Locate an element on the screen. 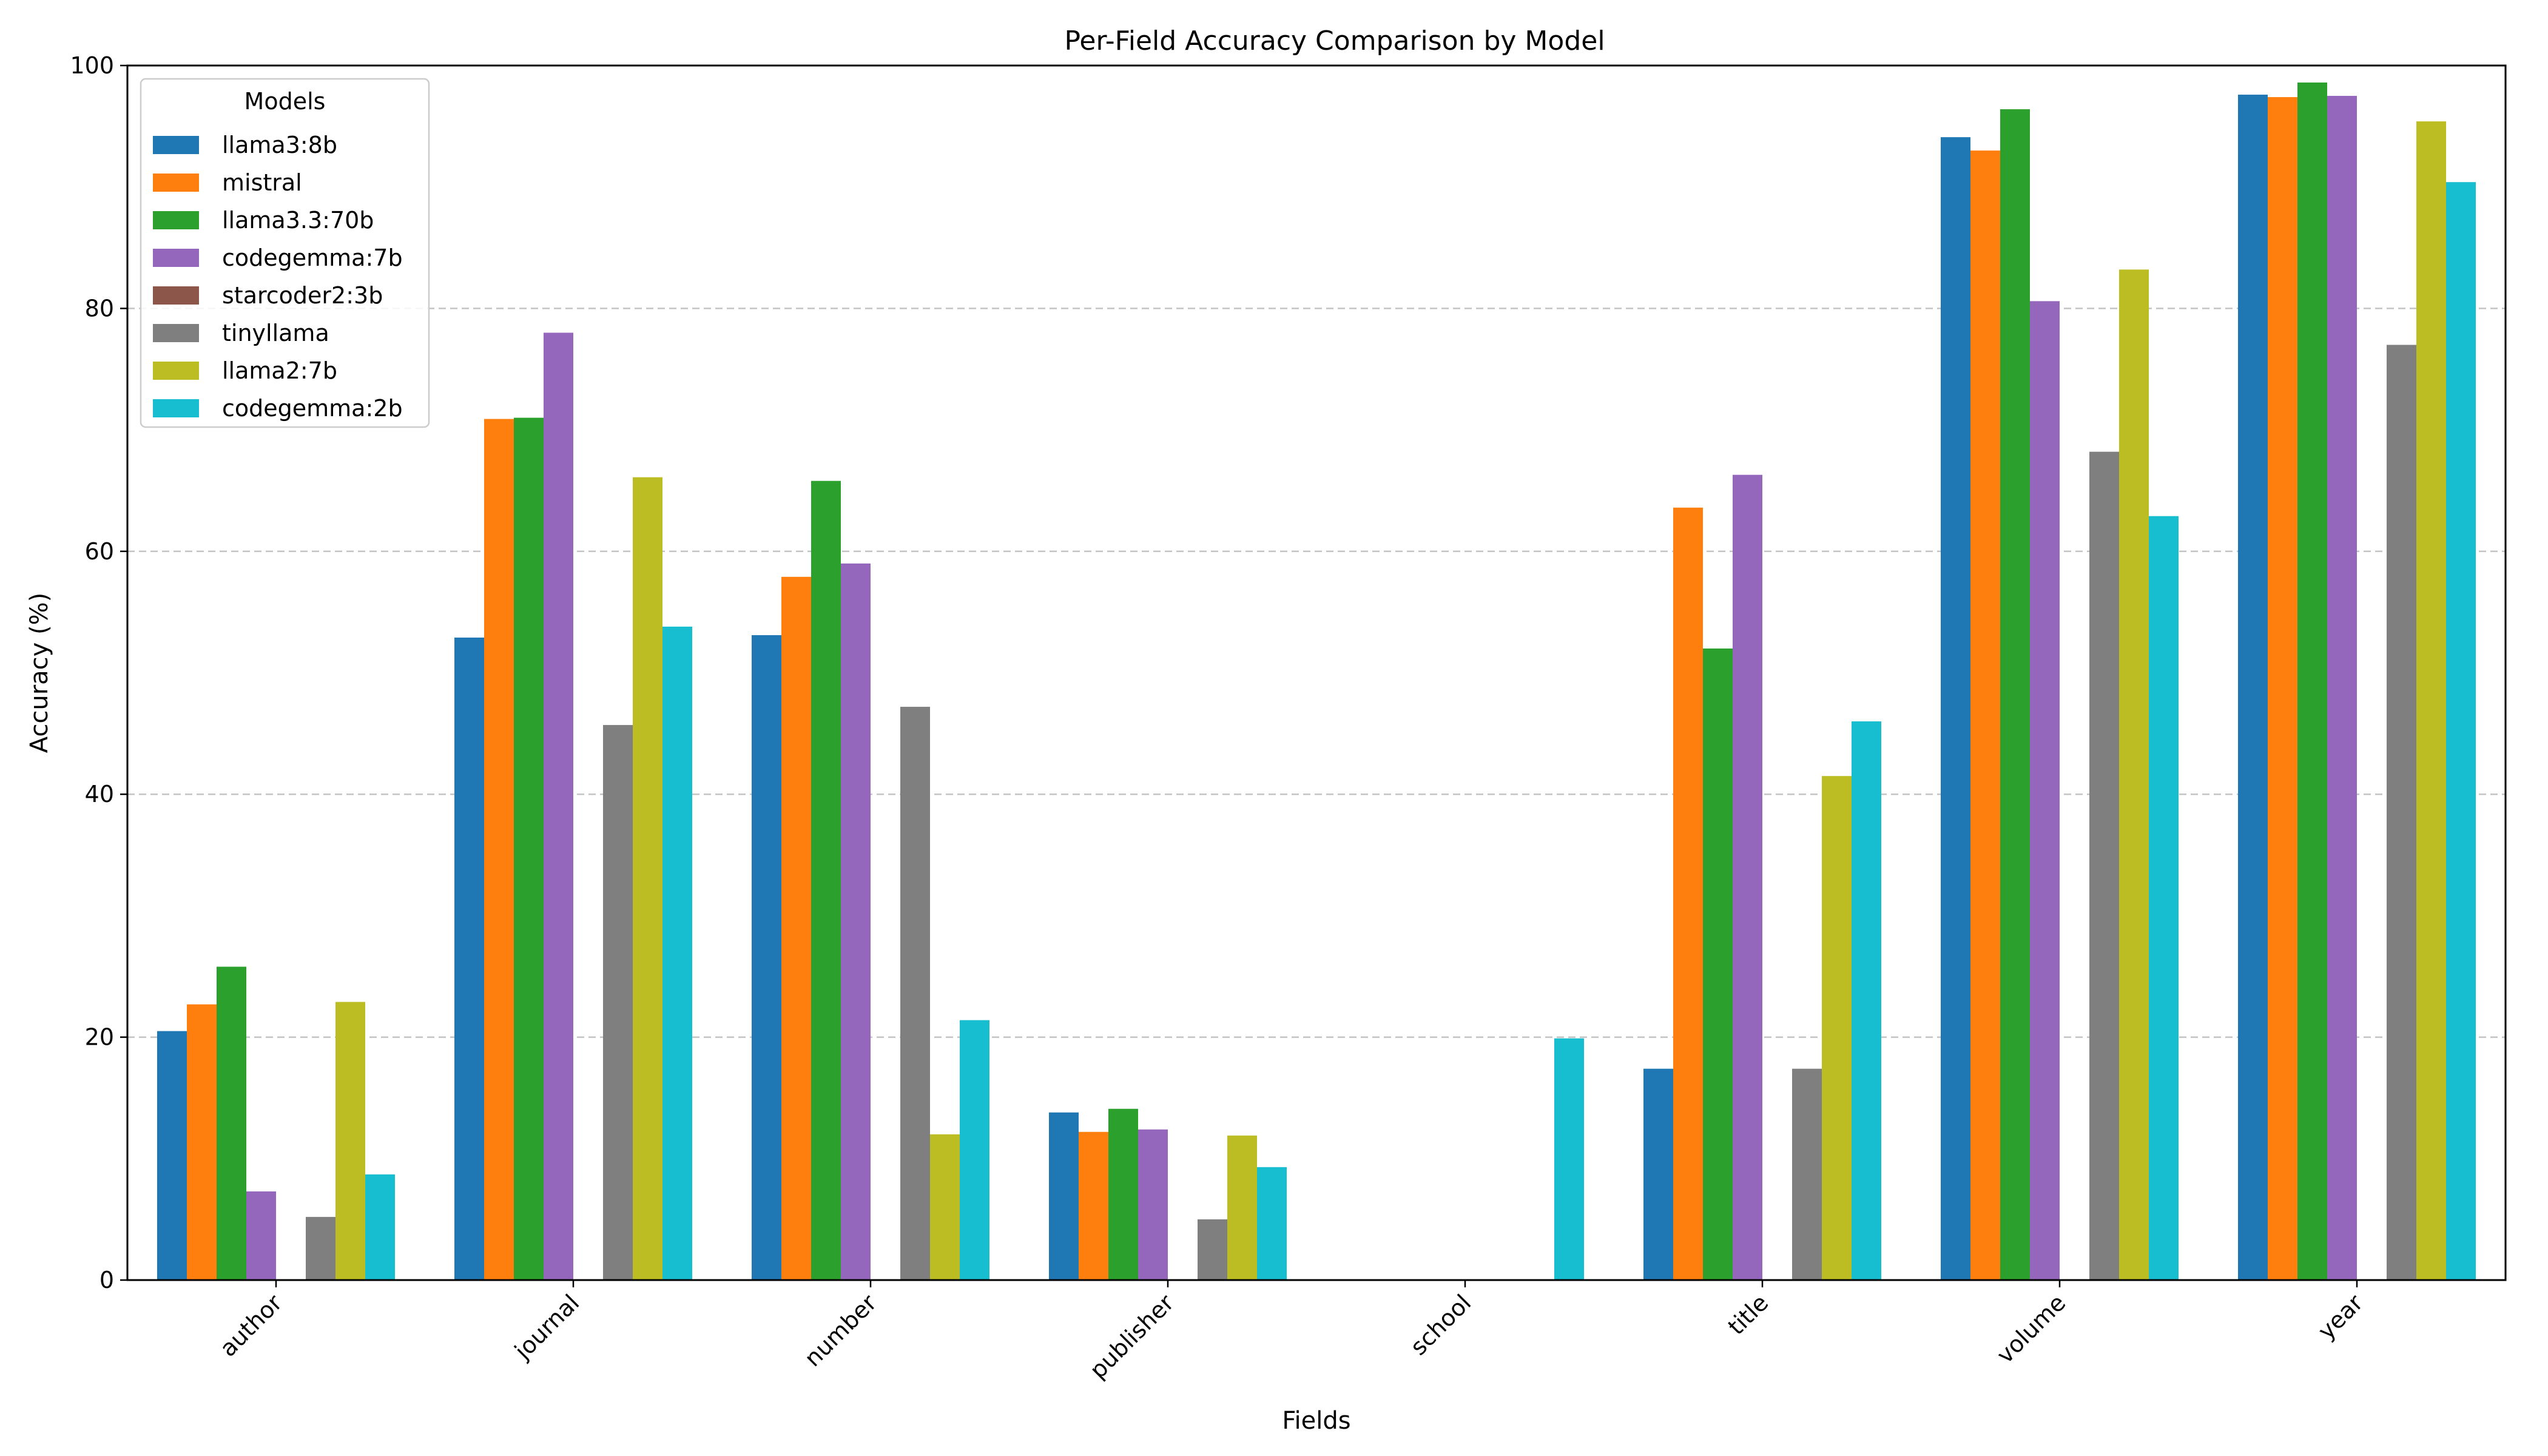 Image resolution: width=2548 pixels, height=1456 pixels. x-tick-label: volume is located at coordinates (2031, 1329).